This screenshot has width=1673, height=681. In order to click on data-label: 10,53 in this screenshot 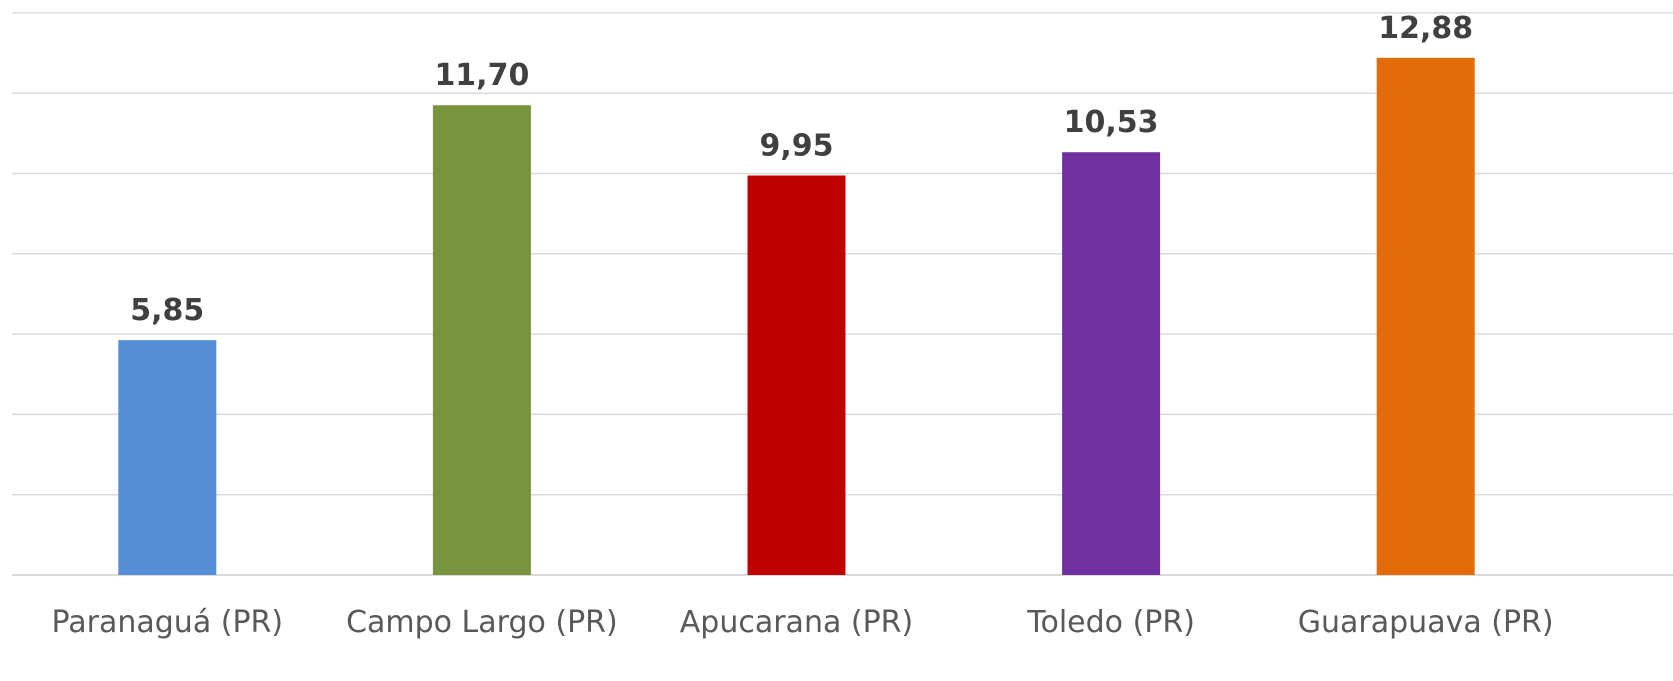, I will do `click(1111, 122)`.